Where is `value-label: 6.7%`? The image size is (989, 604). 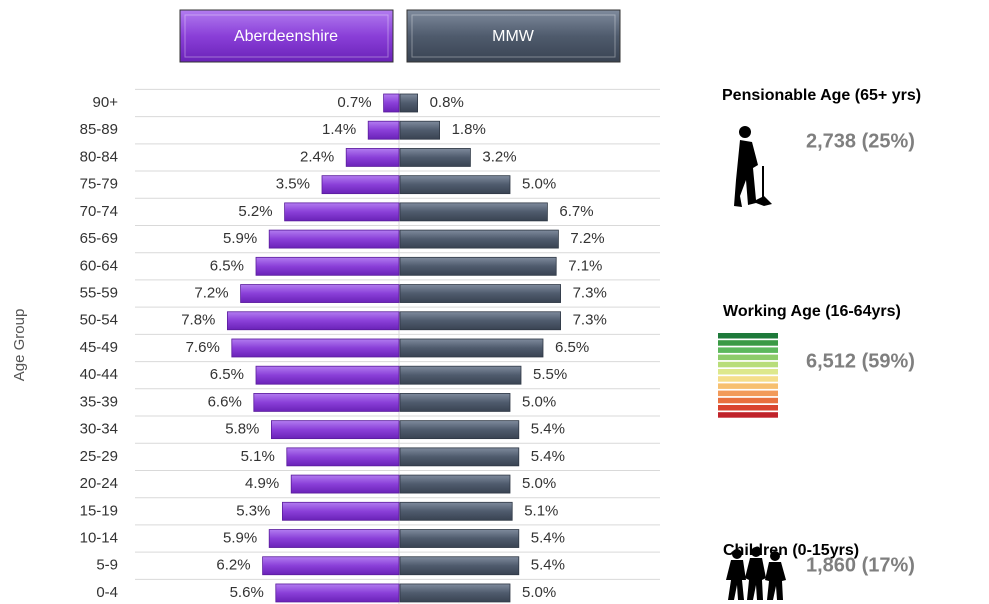
value-label: 6.7% is located at coordinates (576, 211).